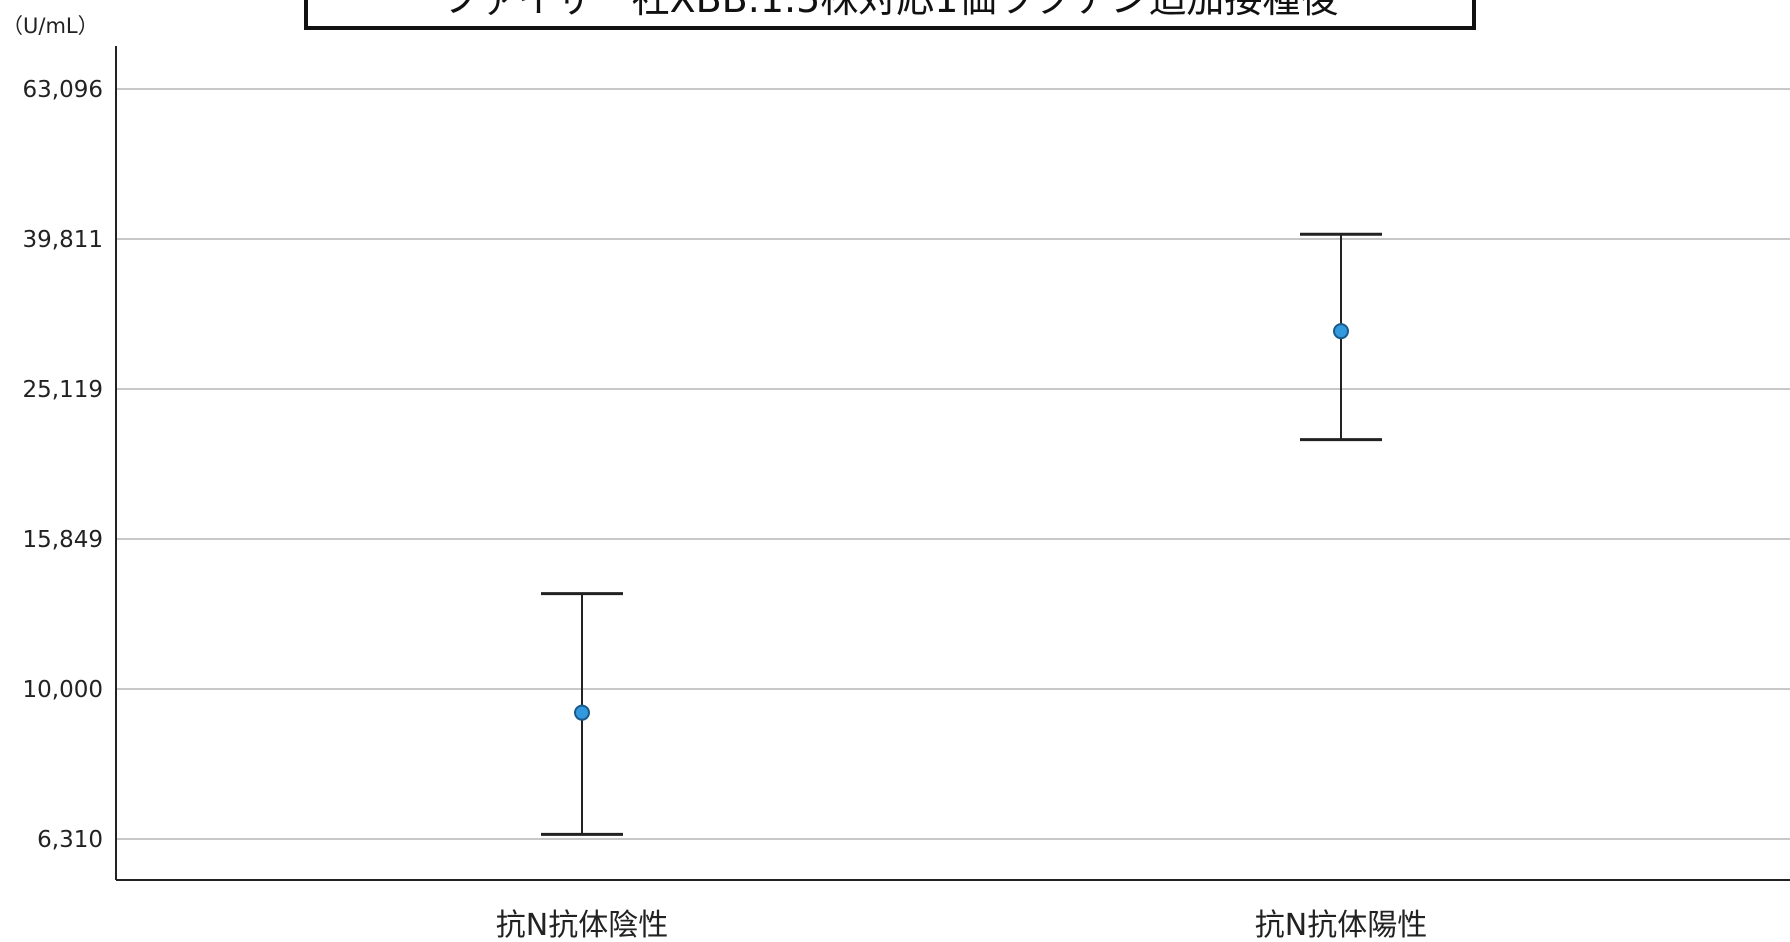  What do you see at coordinates (50, 26) in the screenshot?
I see `y-axis-unit: （U/mL）` at bounding box center [50, 26].